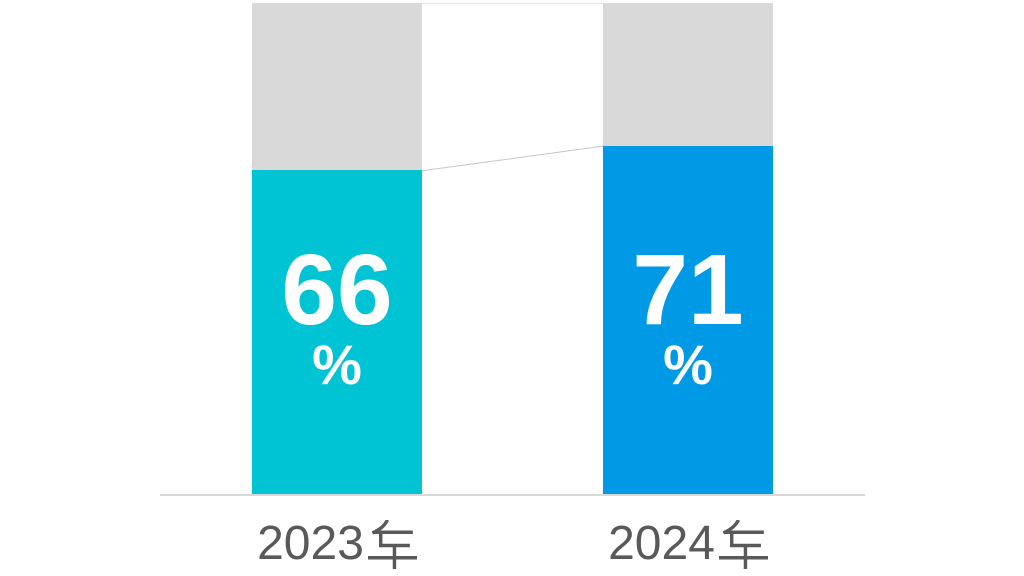 This screenshot has width=1024, height=576. I want to click on category-label-2023-text: 2023, so click(337, 544).